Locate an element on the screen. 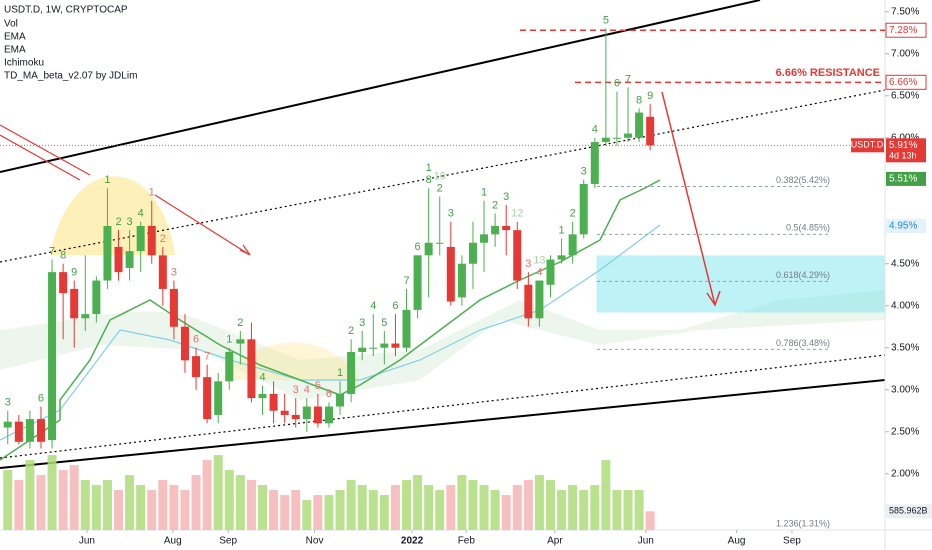 The width and height of the screenshot is (932, 550). ma-tag-label: 5.51% is located at coordinates (903, 179).